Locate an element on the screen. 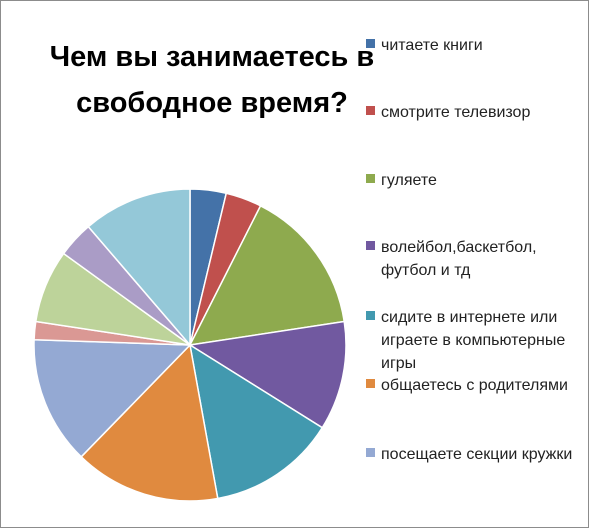  legend-label: читаете книги is located at coordinates (432, 45).